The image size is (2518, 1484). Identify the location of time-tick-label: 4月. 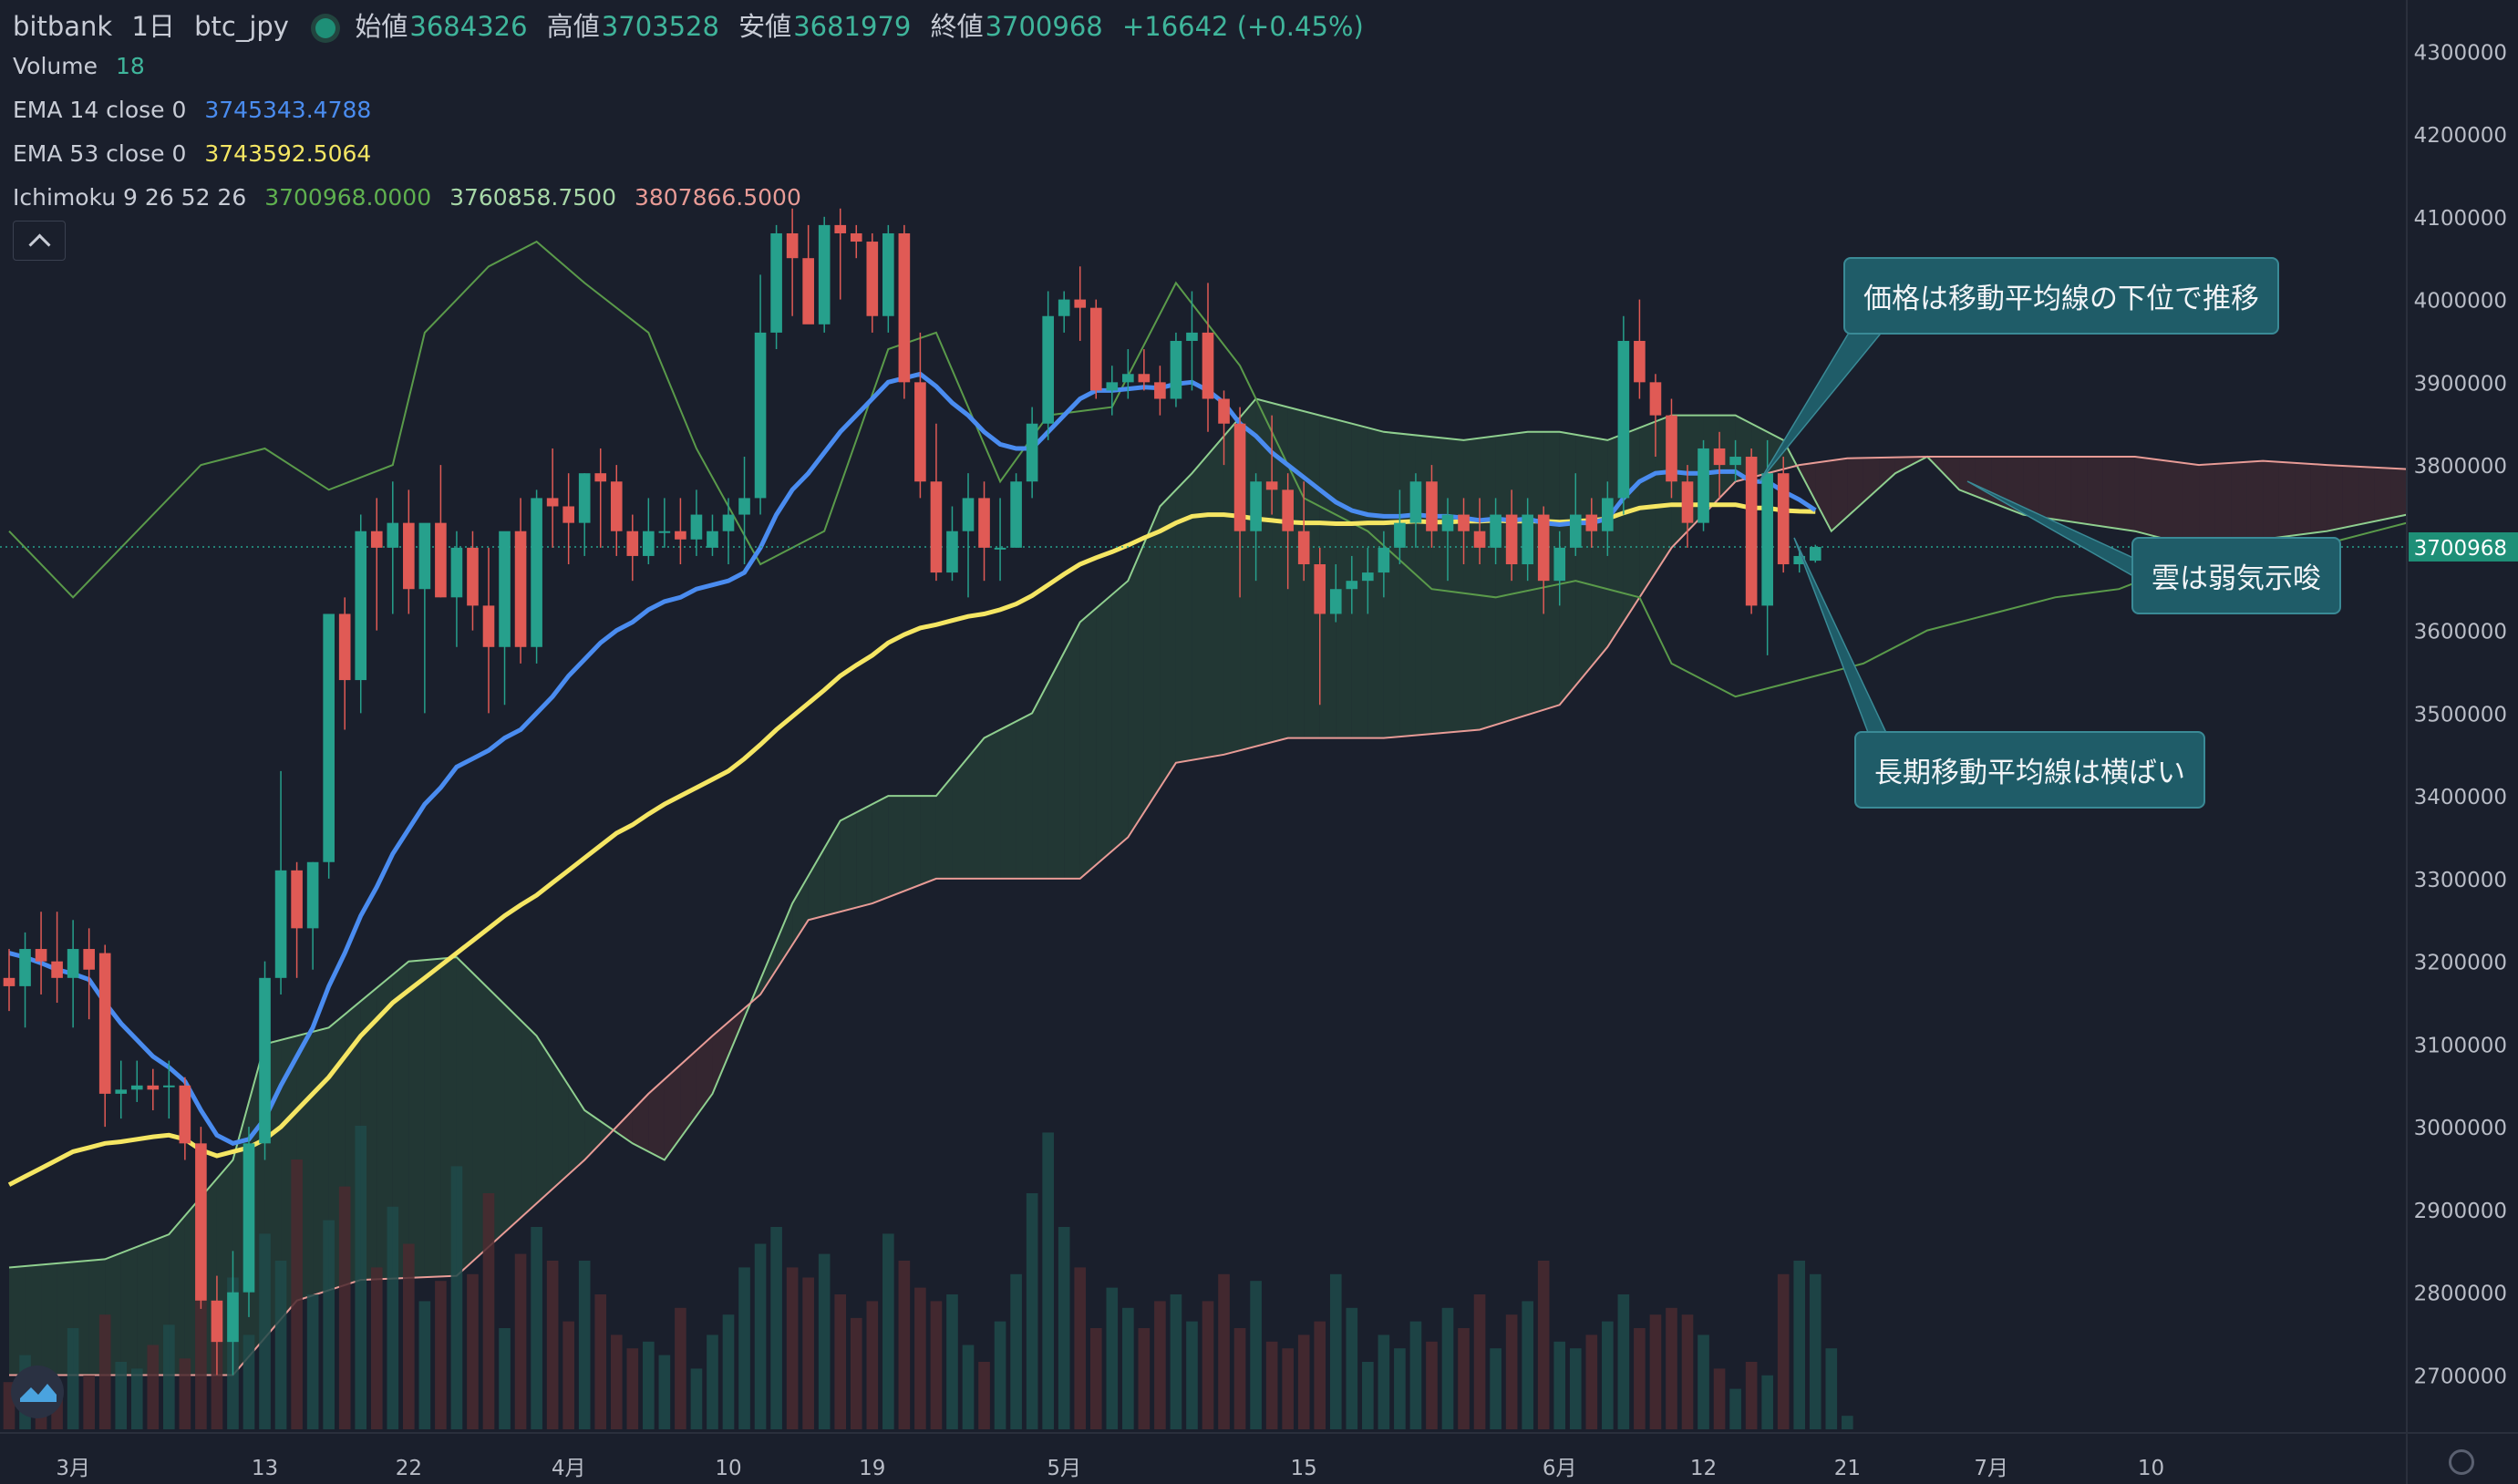
(569, 1468).